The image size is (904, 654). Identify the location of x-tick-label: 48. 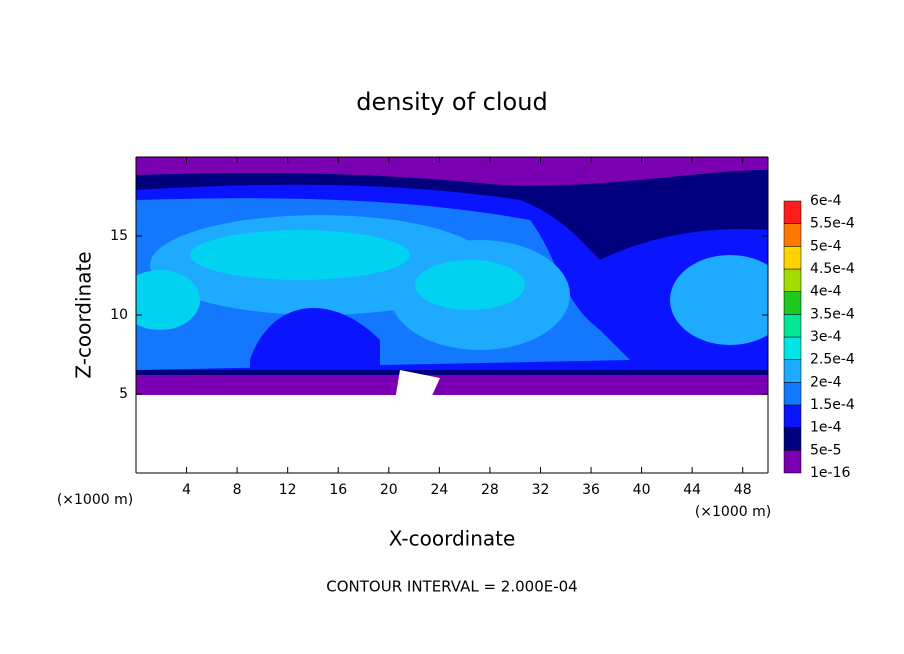
(743, 490).